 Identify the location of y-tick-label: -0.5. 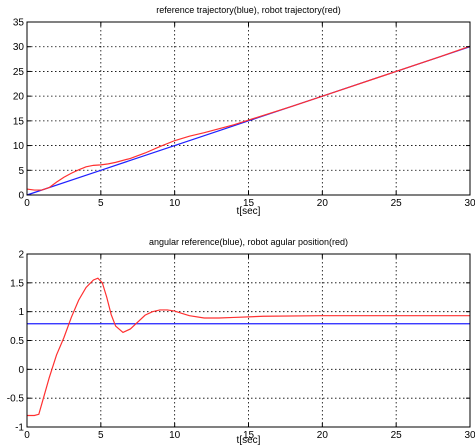
(16, 399).